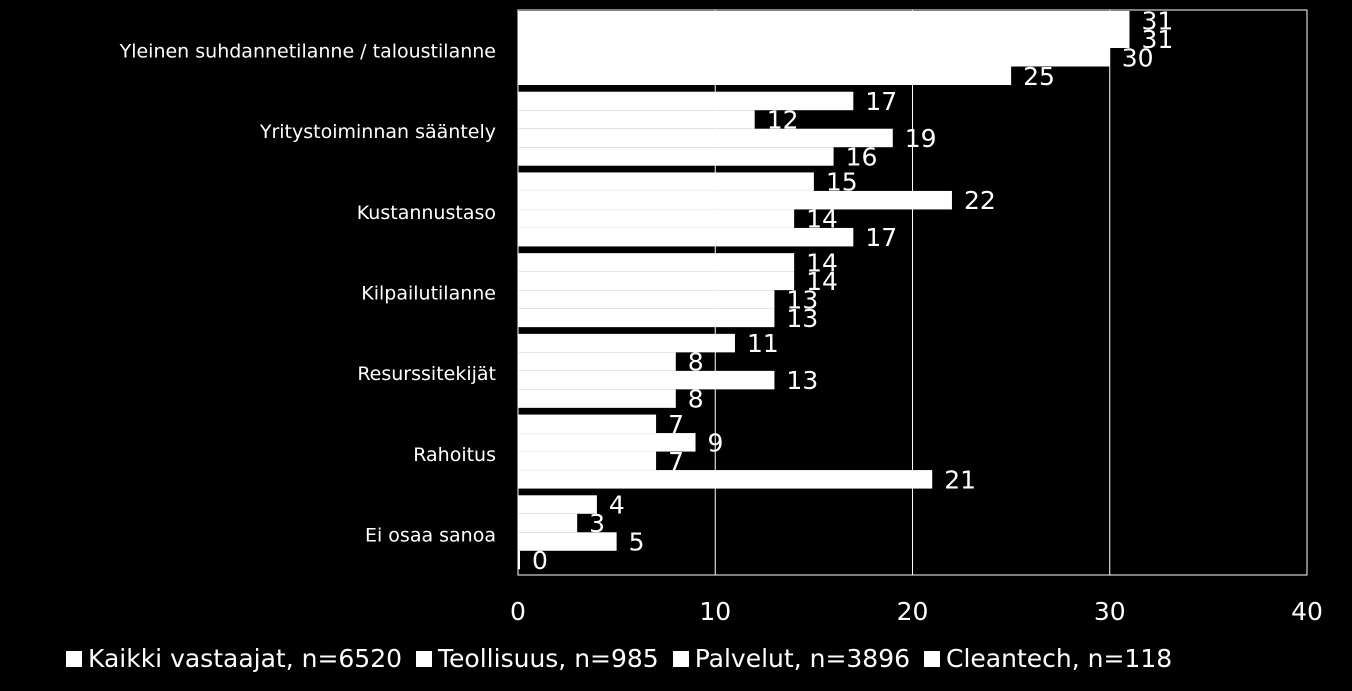 The image size is (1352, 691). What do you see at coordinates (424, 658) in the screenshot?
I see `legend-swatch-teollisuus` at bounding box center [424, 658].